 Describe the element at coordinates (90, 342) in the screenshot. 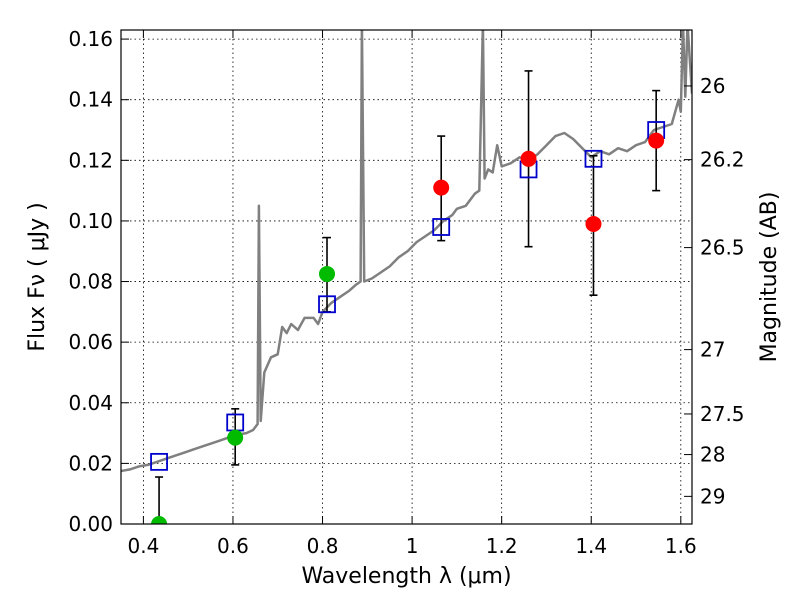

I see `y-tick-label: 0.06` at that location.